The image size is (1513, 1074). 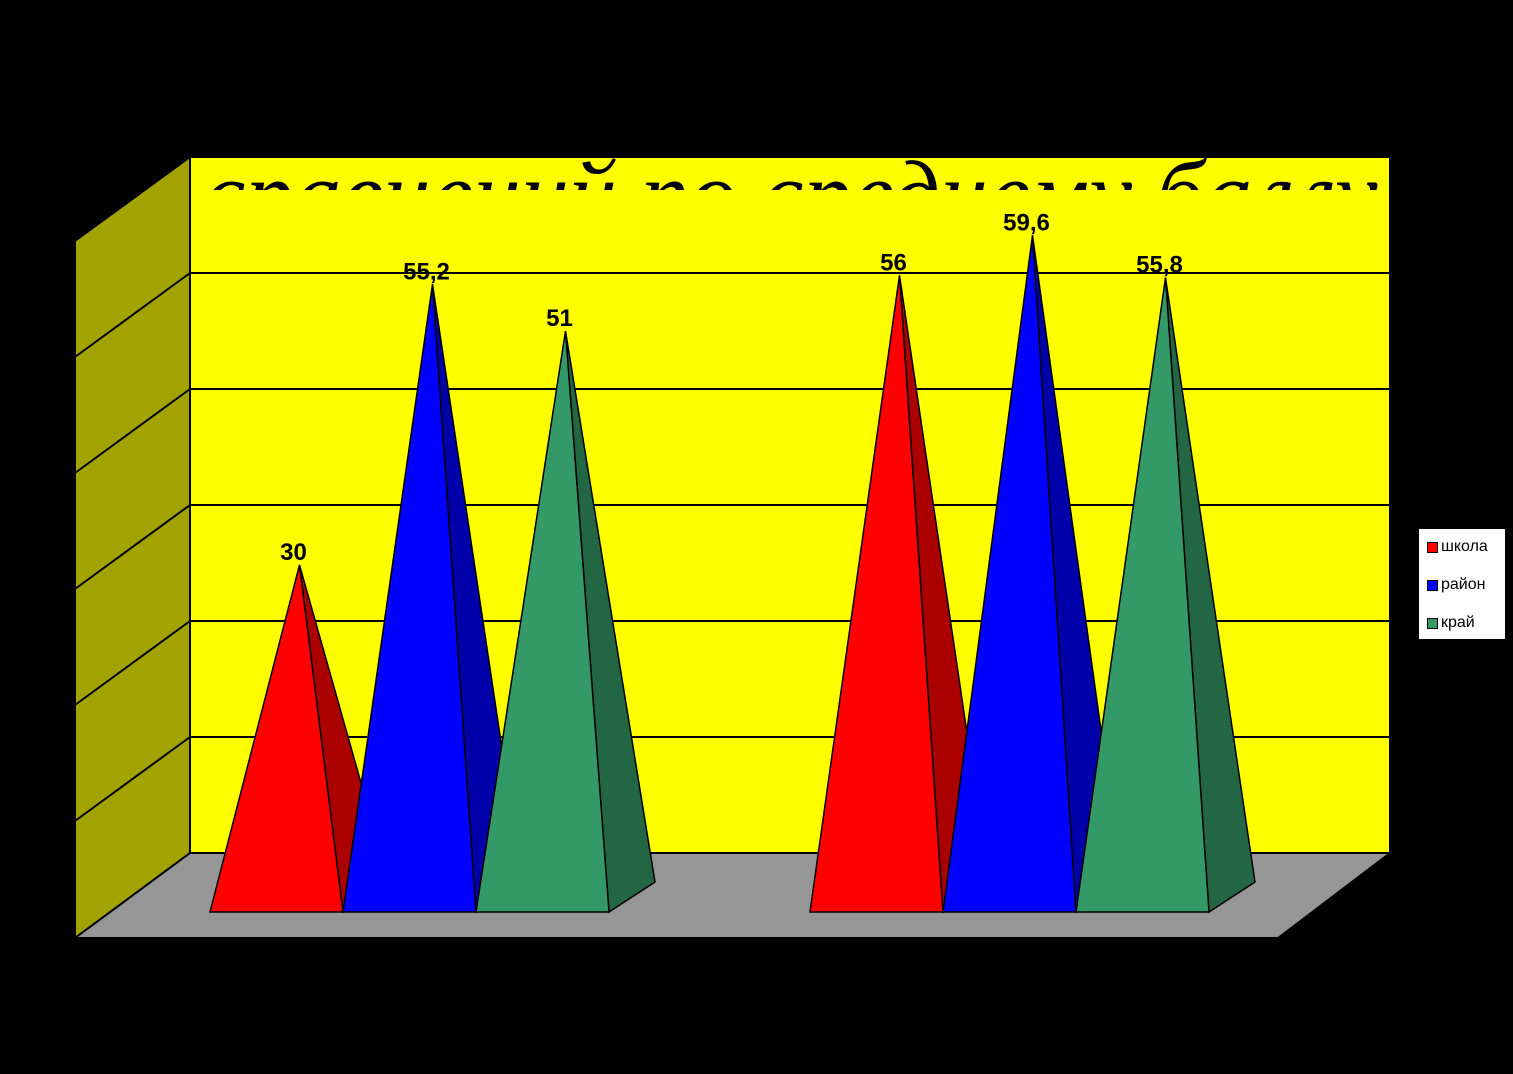 I want to click on data-label-2-1: 55,8, so click(x=1159, y=265).